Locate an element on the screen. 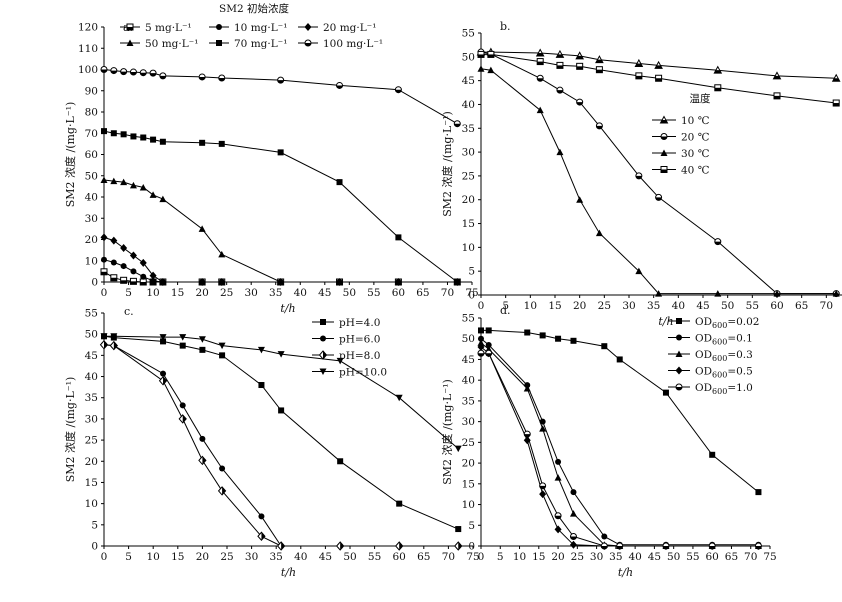  legend-item-10-mg-l: 10 mg·L⁻¹ is located at coordinates (248, 28).